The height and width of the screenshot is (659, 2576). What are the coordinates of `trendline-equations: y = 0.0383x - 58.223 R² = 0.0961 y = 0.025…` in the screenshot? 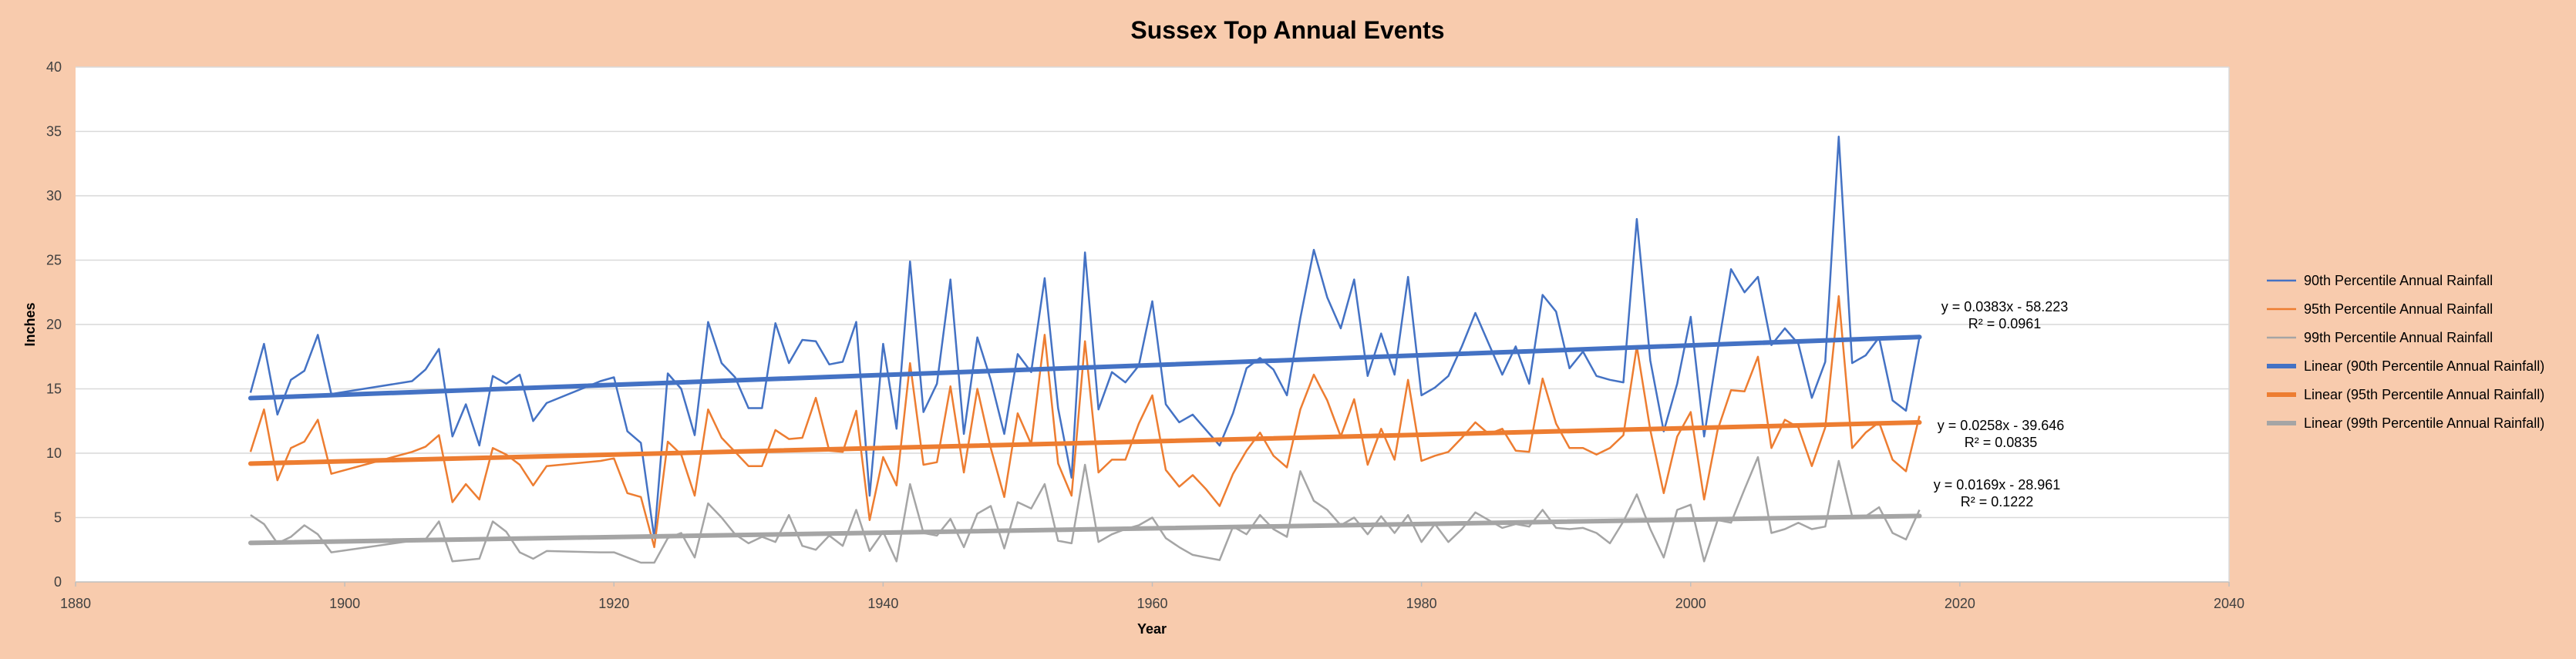 It's located at (2002, 404).